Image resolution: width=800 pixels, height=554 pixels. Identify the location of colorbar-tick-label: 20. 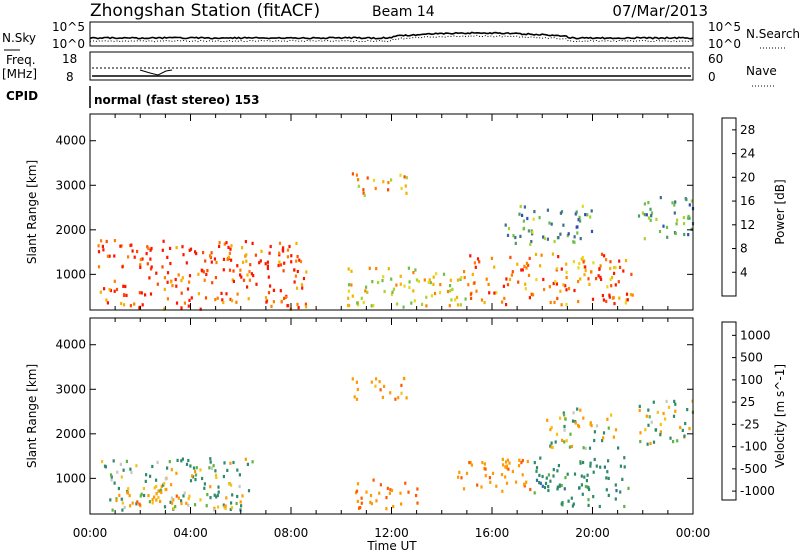
(747, 177).